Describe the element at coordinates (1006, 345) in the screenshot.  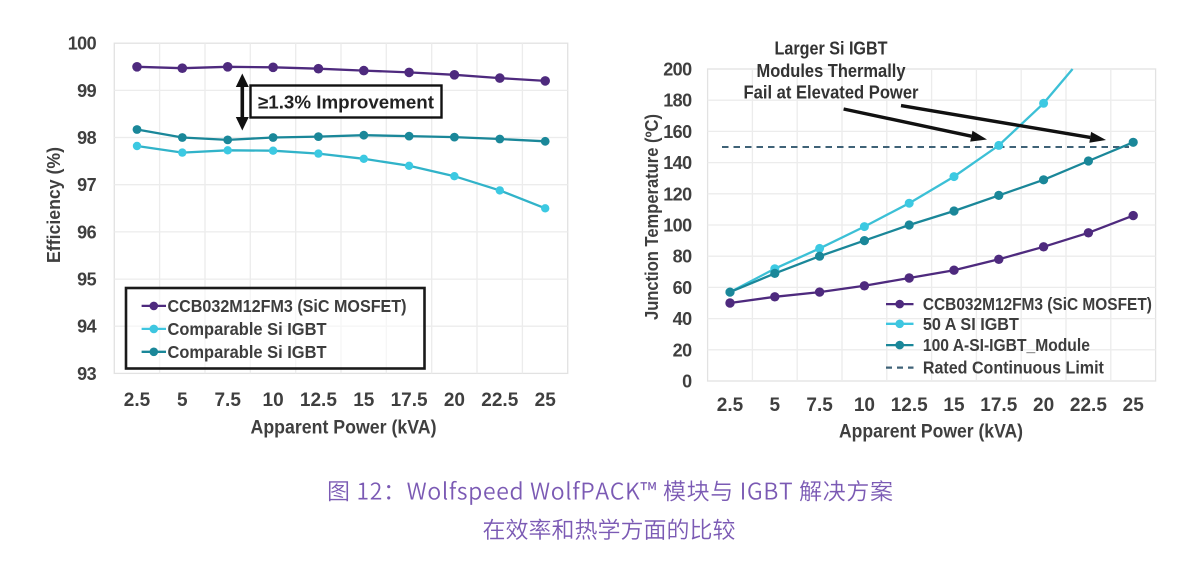
I see `svg-text: 100 A-SI-IGBT_Module` at that location.